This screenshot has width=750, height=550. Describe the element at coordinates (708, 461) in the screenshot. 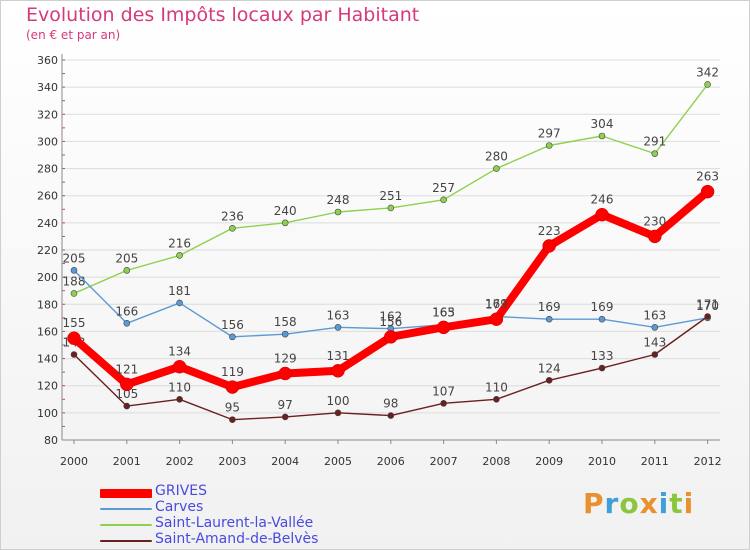

I see `x-tick-label: 2012` at that location.